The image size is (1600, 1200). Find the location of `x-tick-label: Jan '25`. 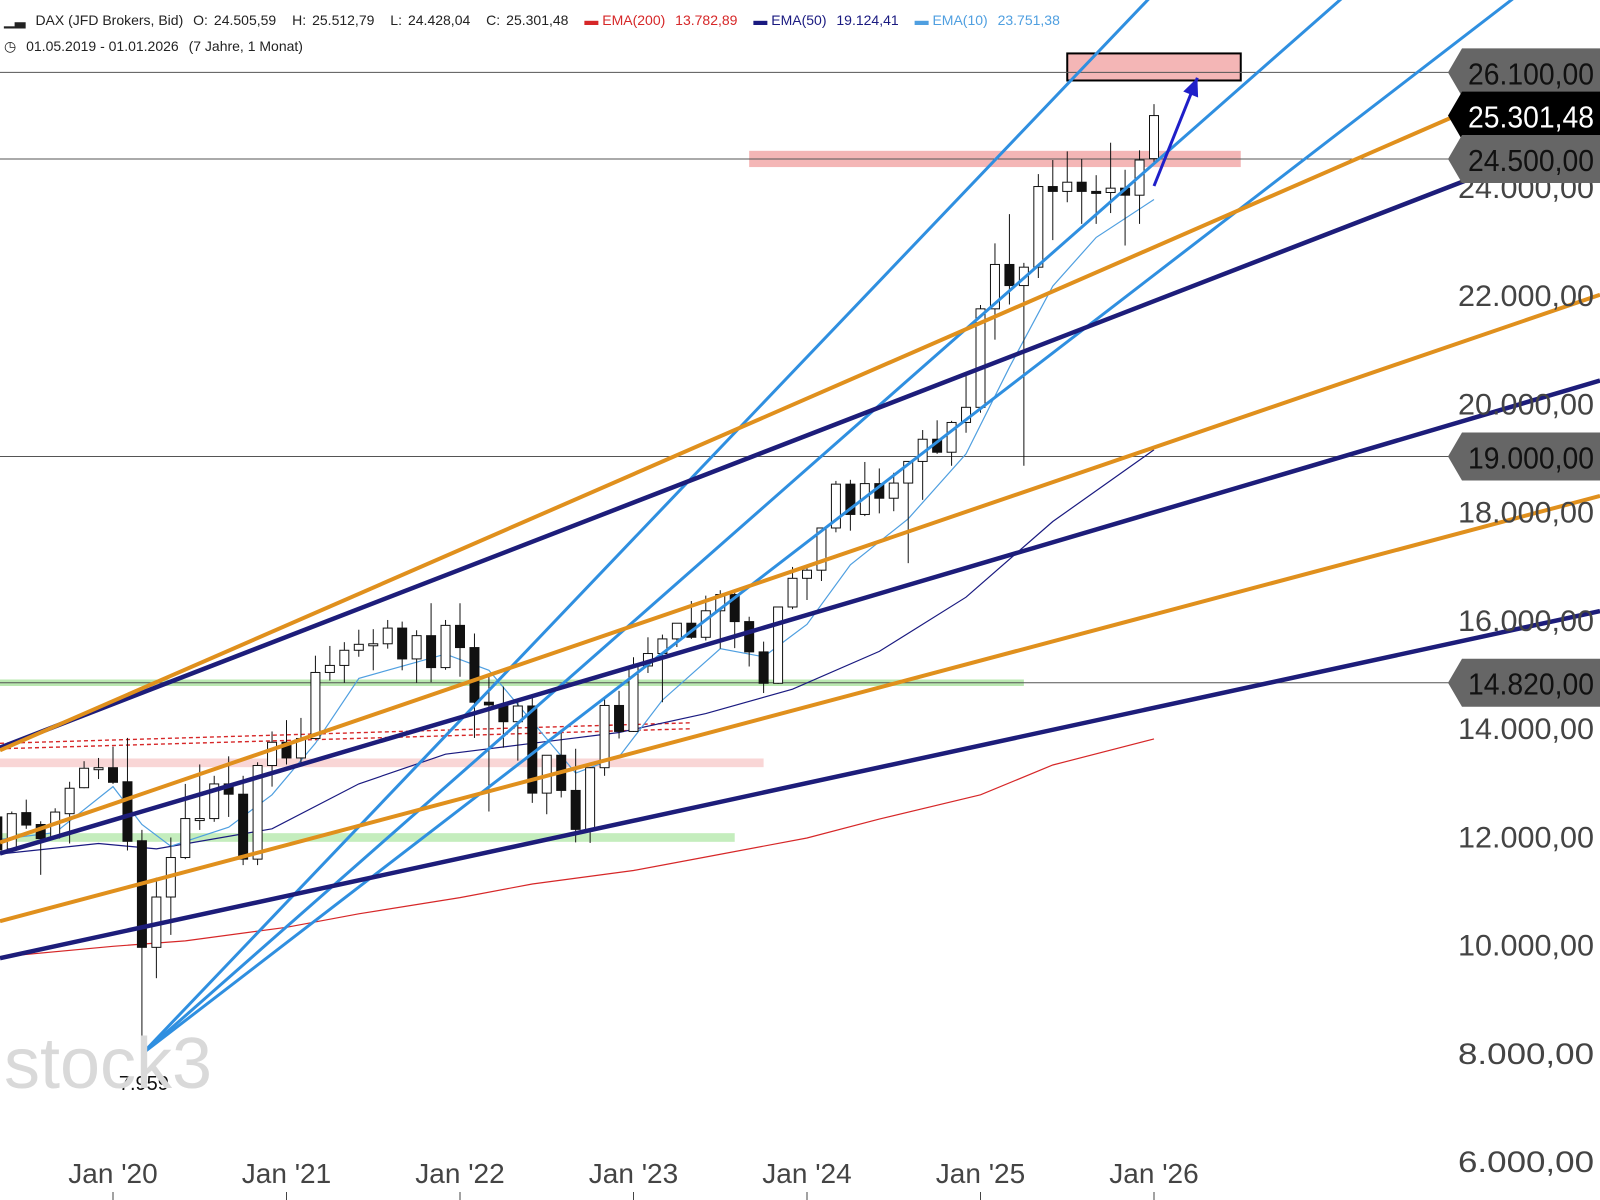

x-tick-label: Jan '25 is located at coordinates (980, 1173).